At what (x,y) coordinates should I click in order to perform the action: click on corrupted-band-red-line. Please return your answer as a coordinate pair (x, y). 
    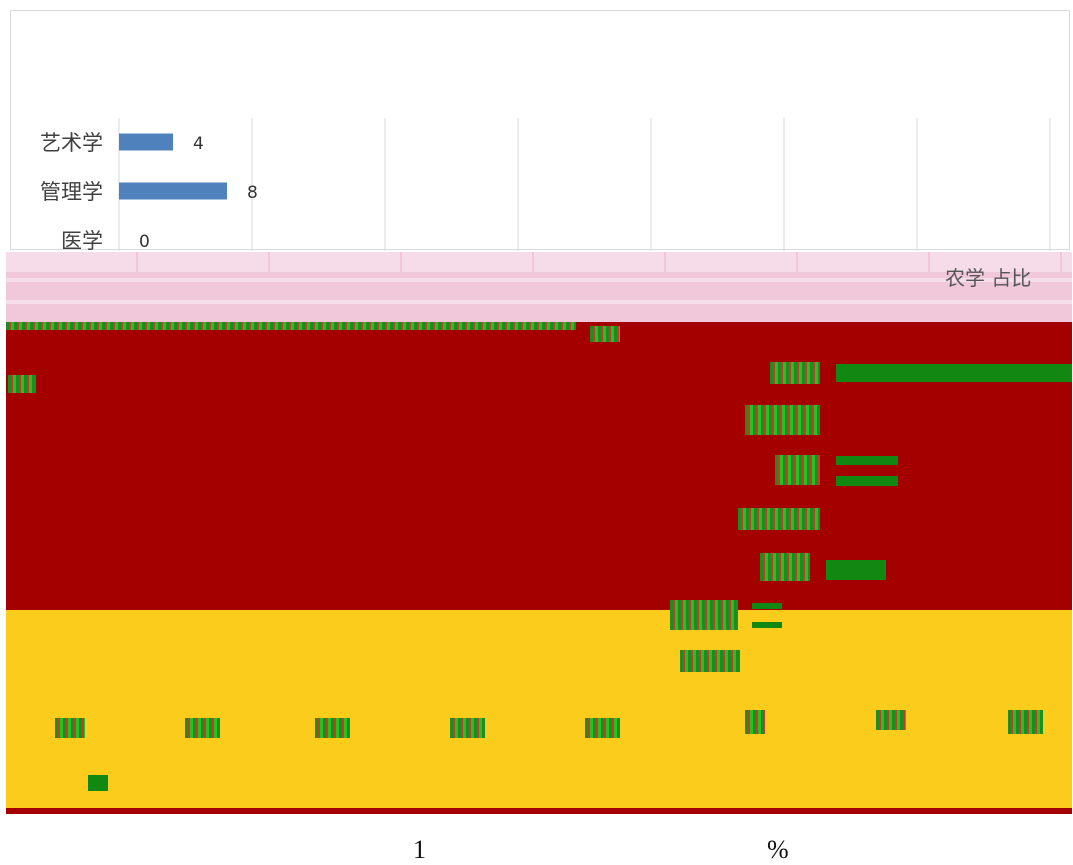
    Looking at the image, I should click on (539, 811).